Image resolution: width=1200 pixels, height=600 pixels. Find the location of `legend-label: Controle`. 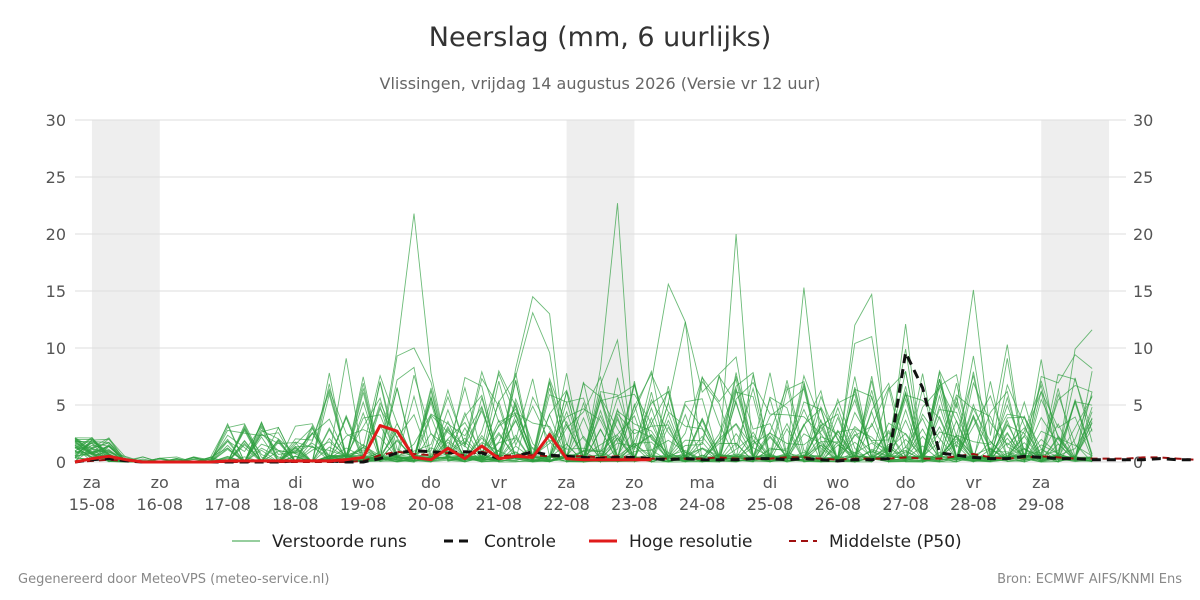

legend-label: Controle is located at coordinates (520, 542).